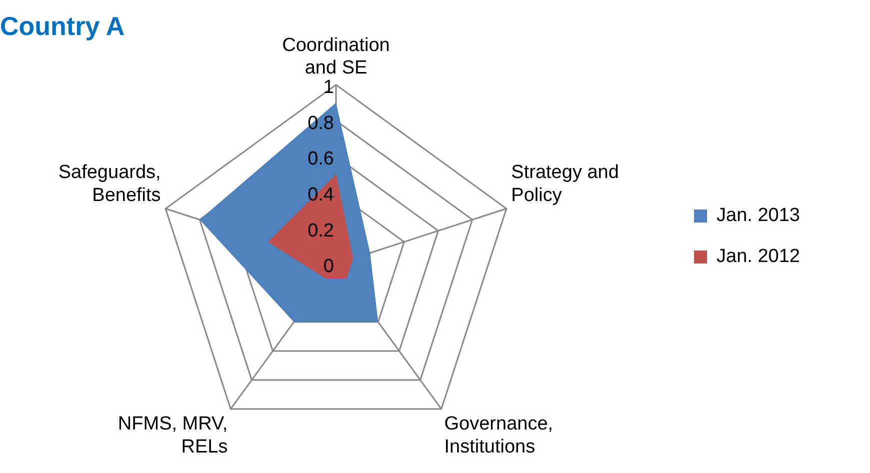 This screenshot has height=473, width=870. What do you see at coordinates (328, 87) in the screenshot?
I see `y-tick-label: 1` at bounding box center [328, 87].